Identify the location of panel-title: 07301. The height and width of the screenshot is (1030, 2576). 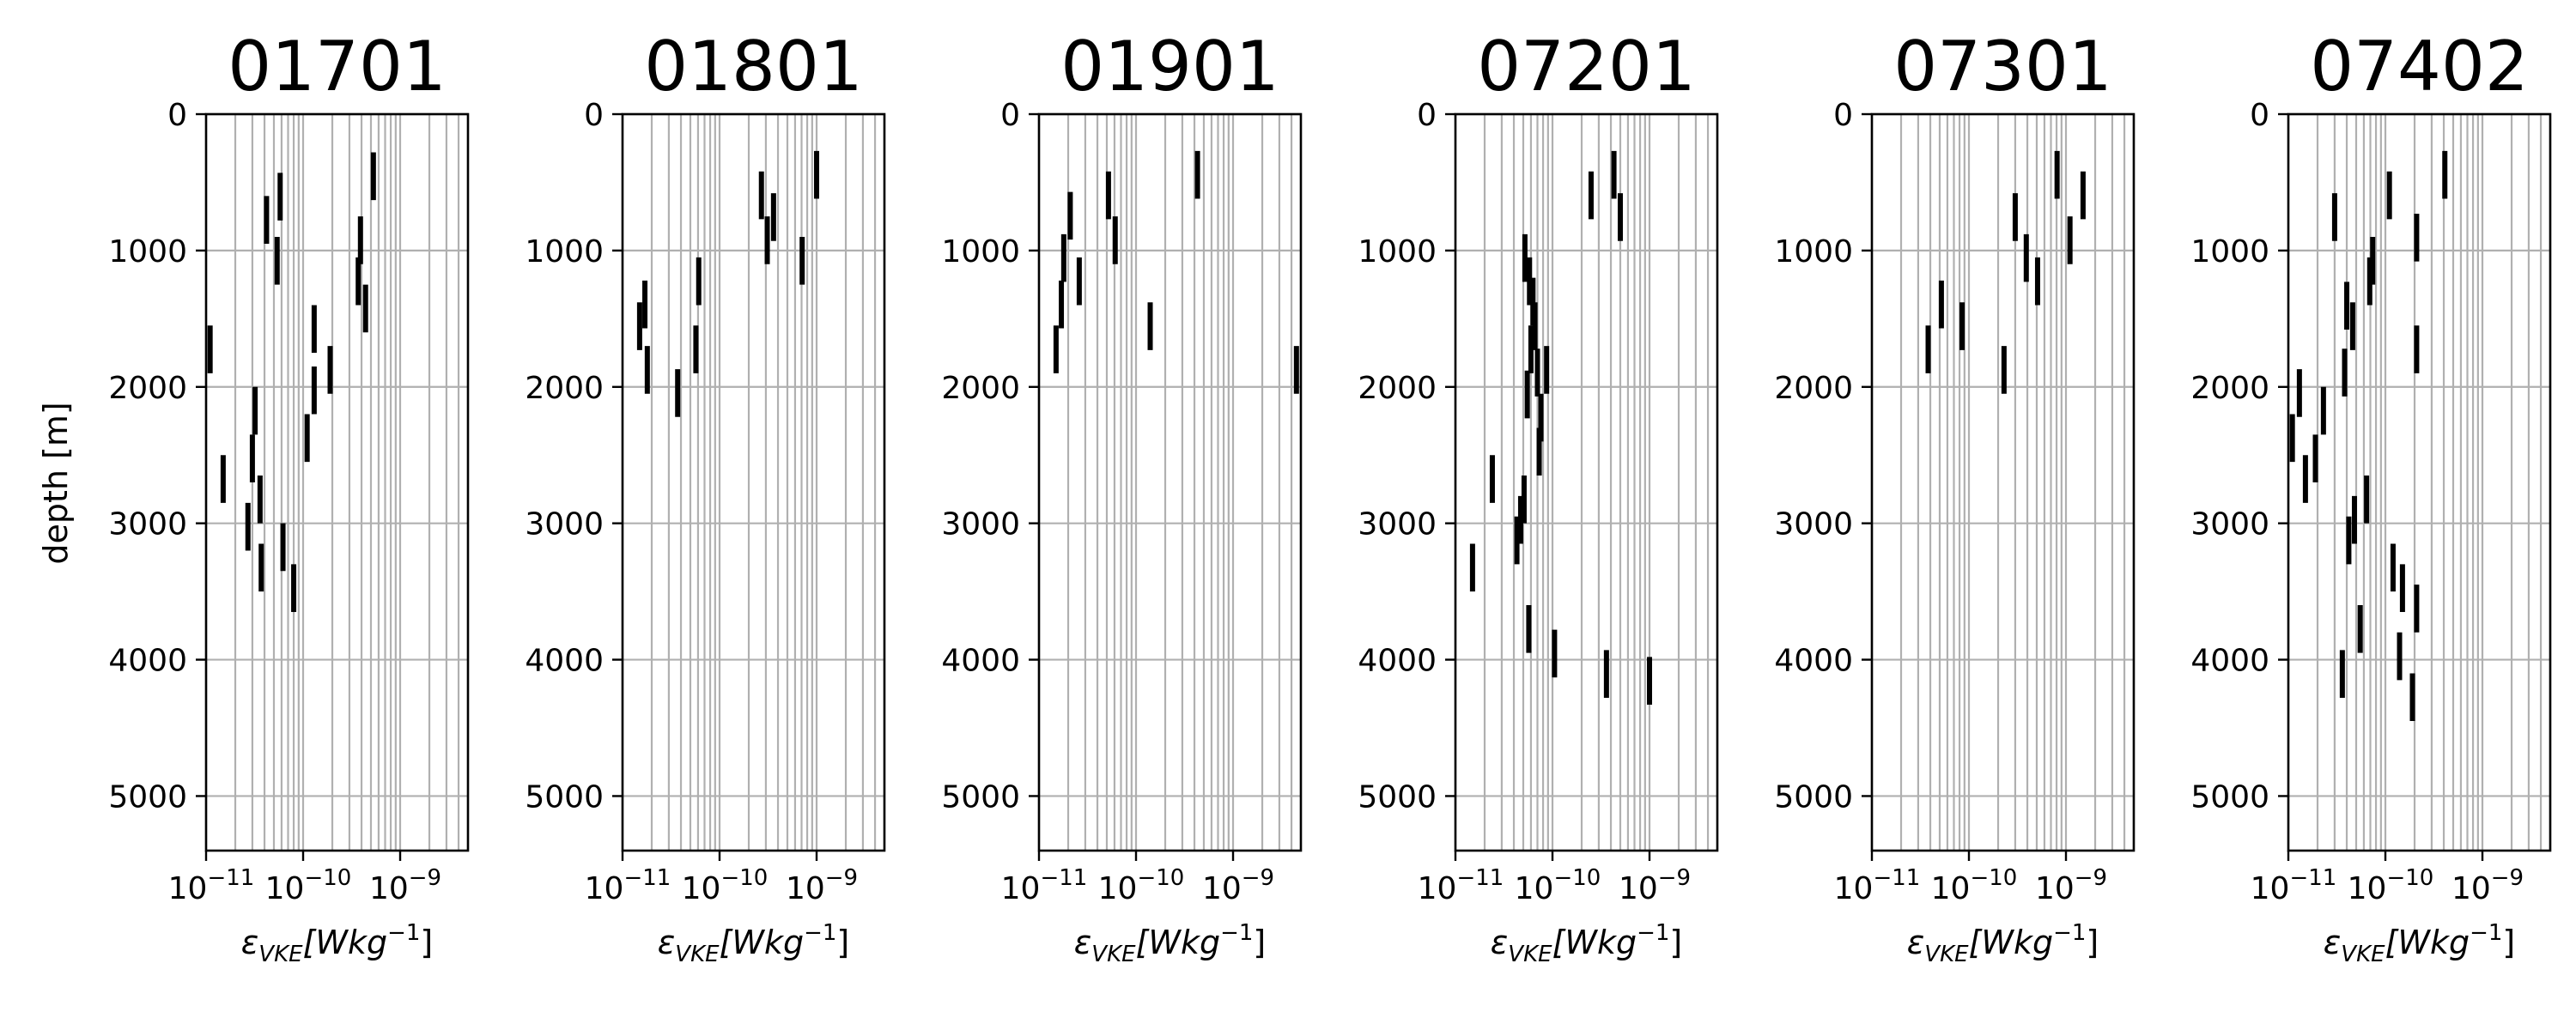
(2003, 66).